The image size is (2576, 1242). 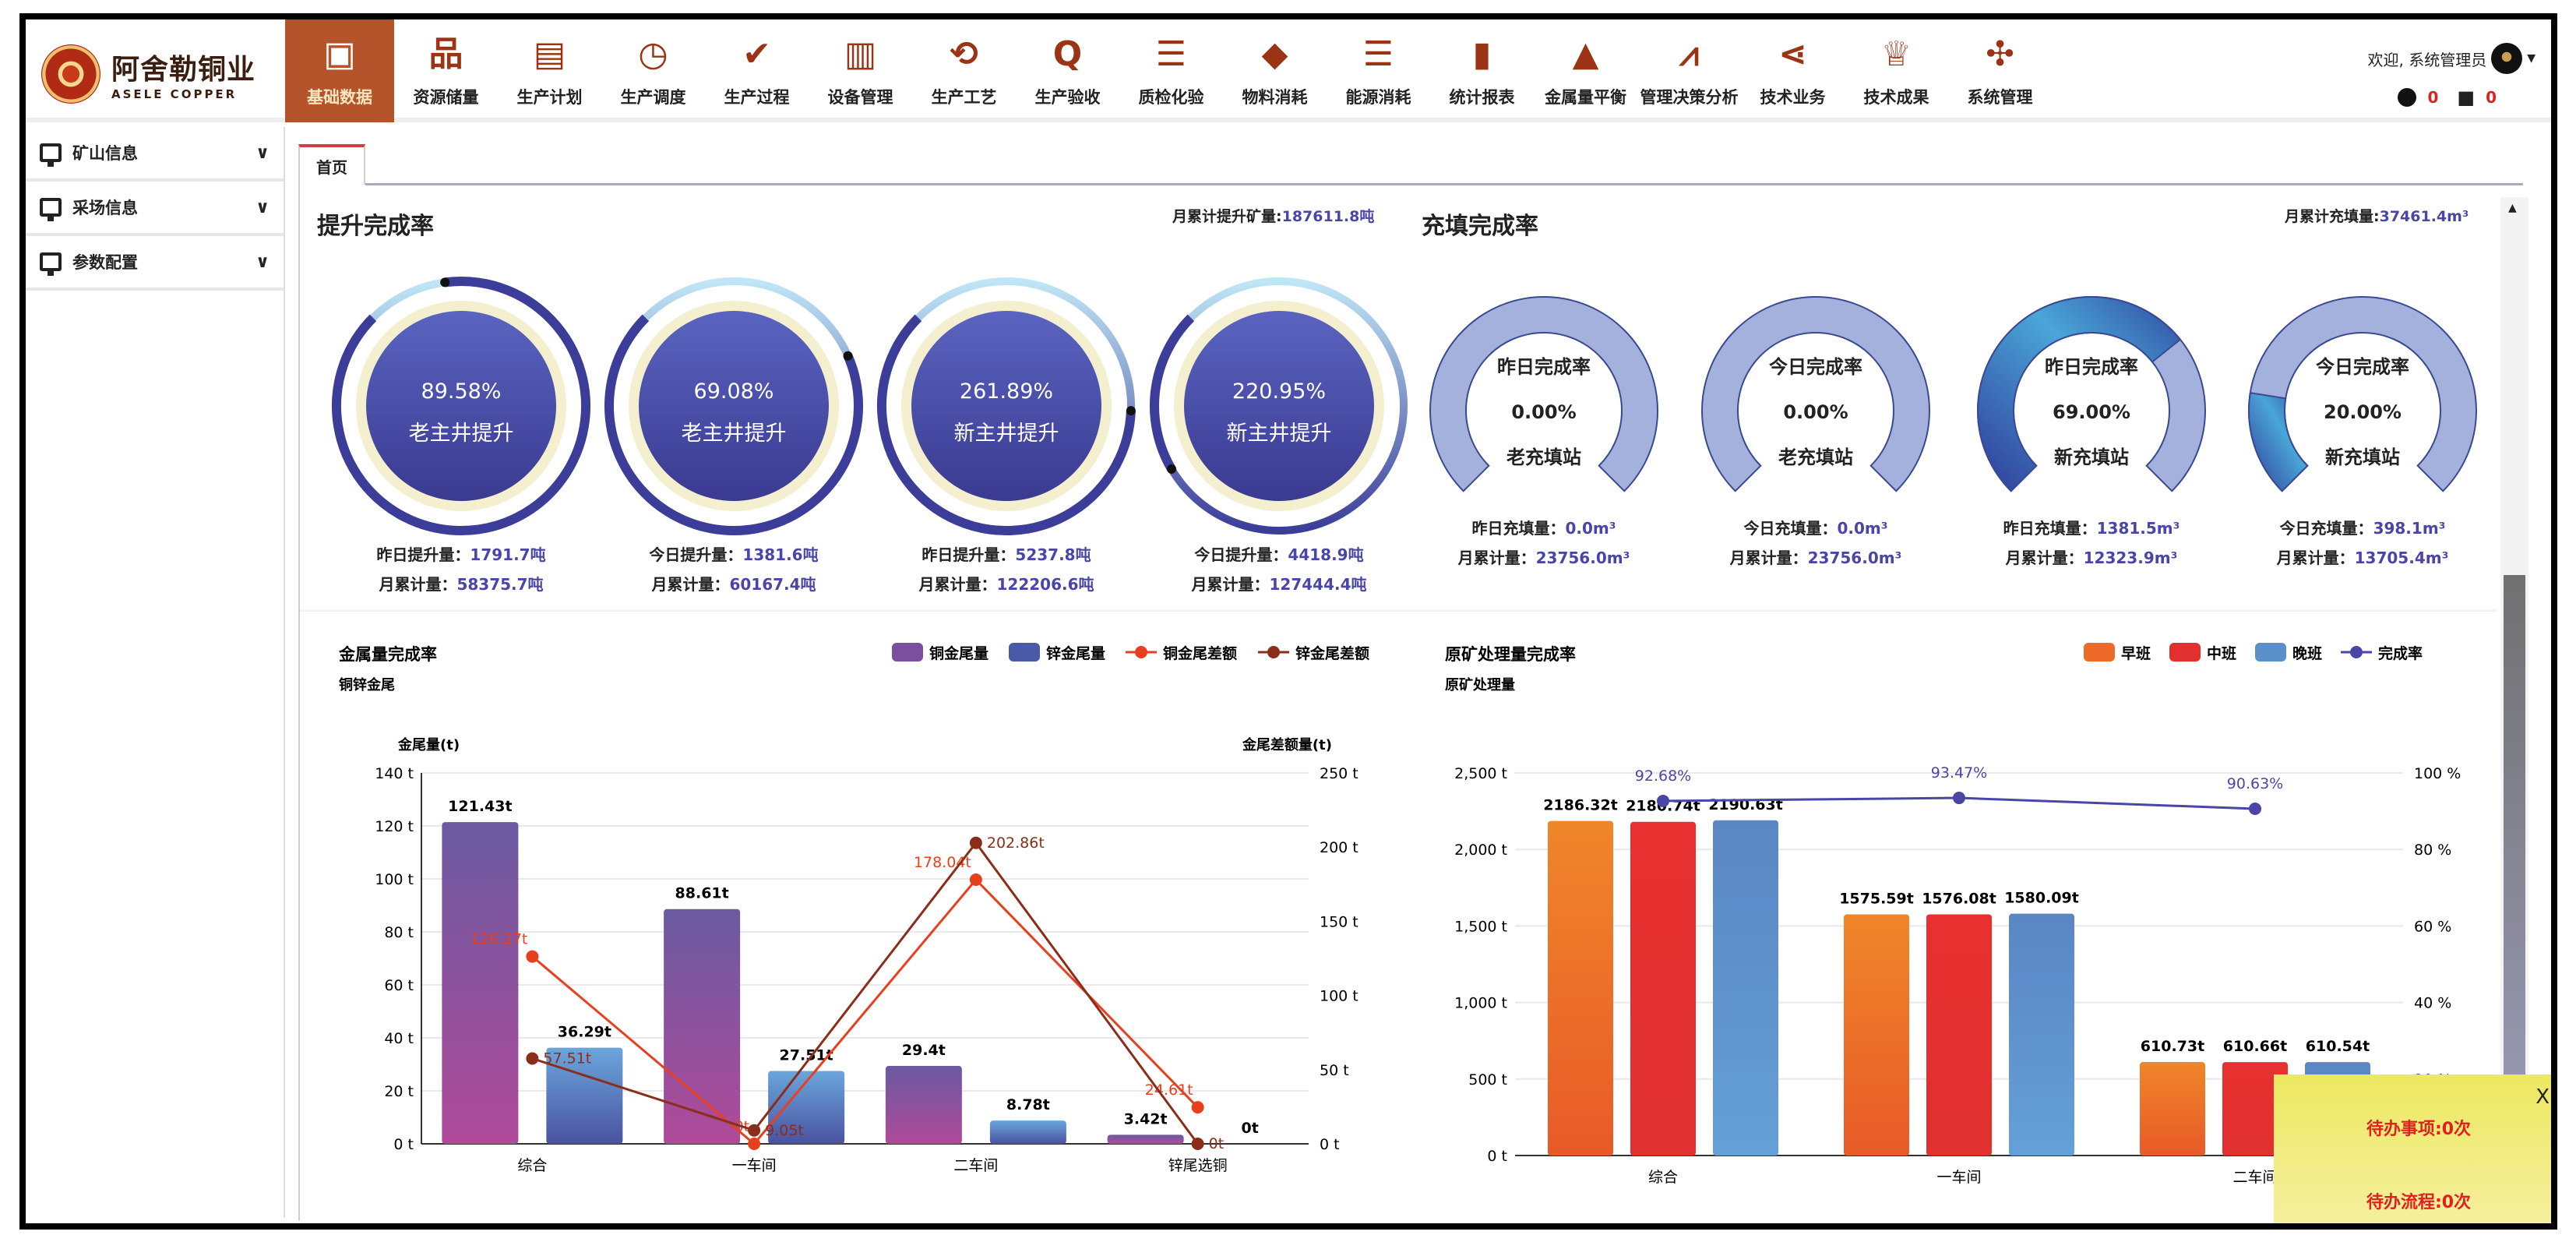 What do you see at coordinates (155, 209) in the screenshot?
I see `sidebar-item-1: 采场信息 ∨` at bounding box center [155, 209].